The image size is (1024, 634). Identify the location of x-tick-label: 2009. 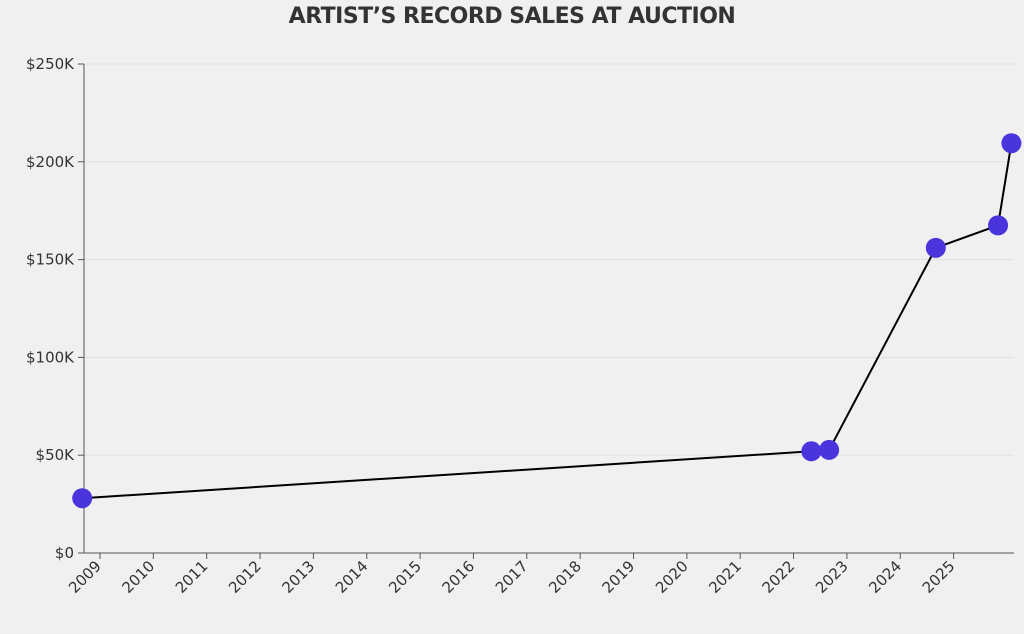
(85, 577).